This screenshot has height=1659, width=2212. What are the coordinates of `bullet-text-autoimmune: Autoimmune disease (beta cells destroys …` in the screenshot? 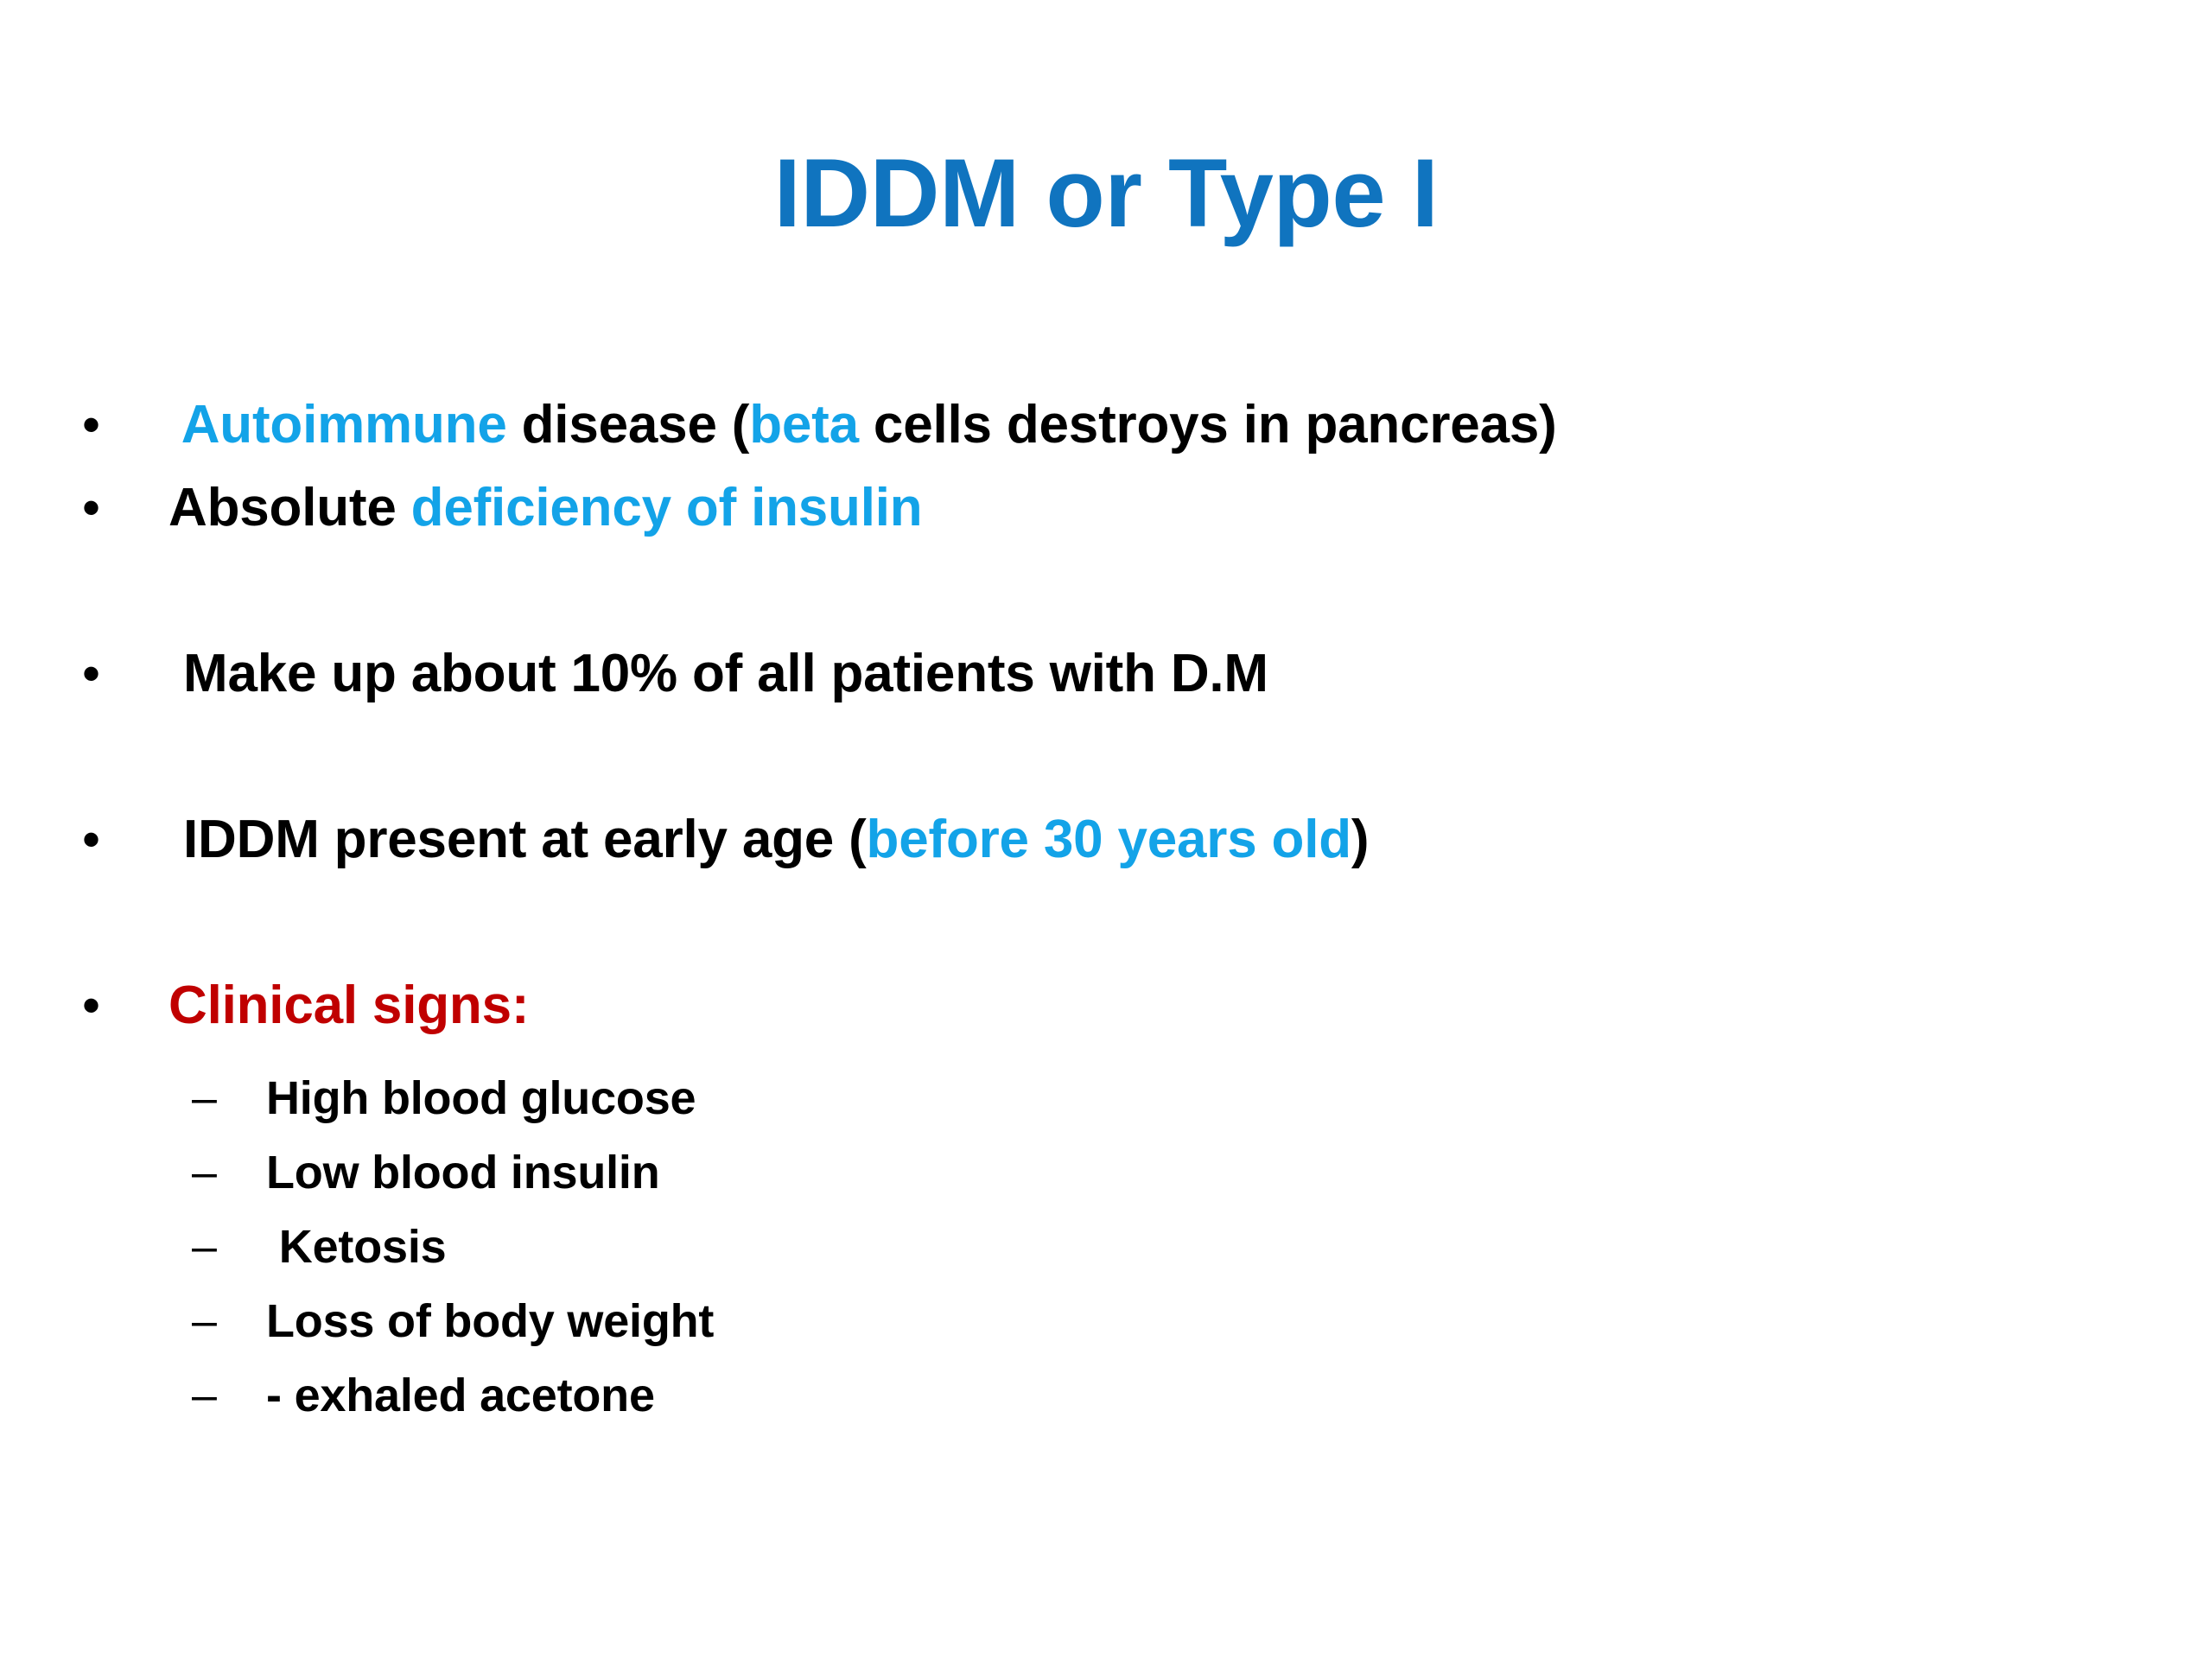 It's located at (1190, 425).